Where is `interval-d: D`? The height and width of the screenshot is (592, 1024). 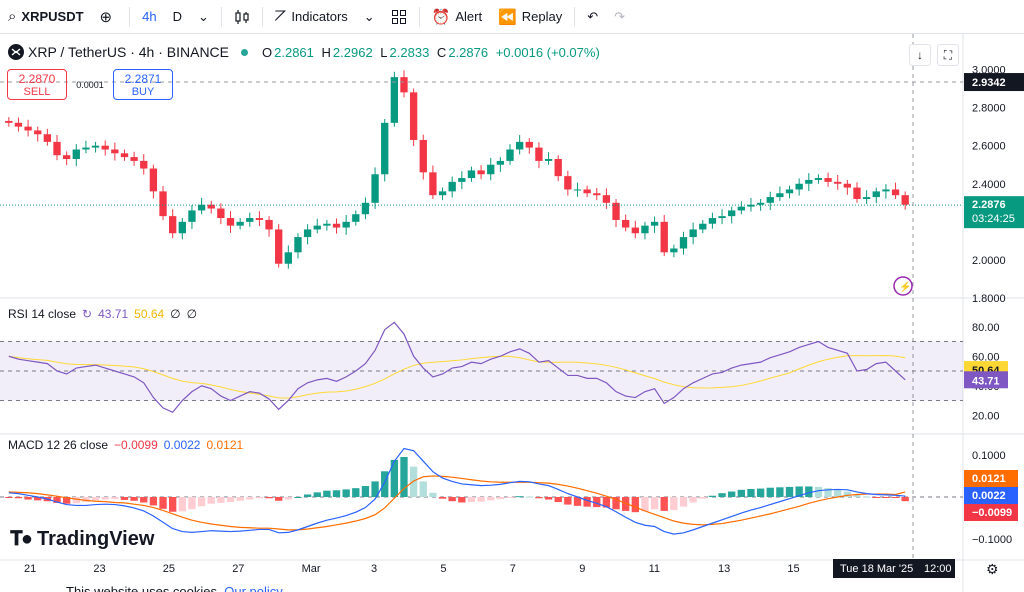
interval-d: D is located at coordinates (177, 16).